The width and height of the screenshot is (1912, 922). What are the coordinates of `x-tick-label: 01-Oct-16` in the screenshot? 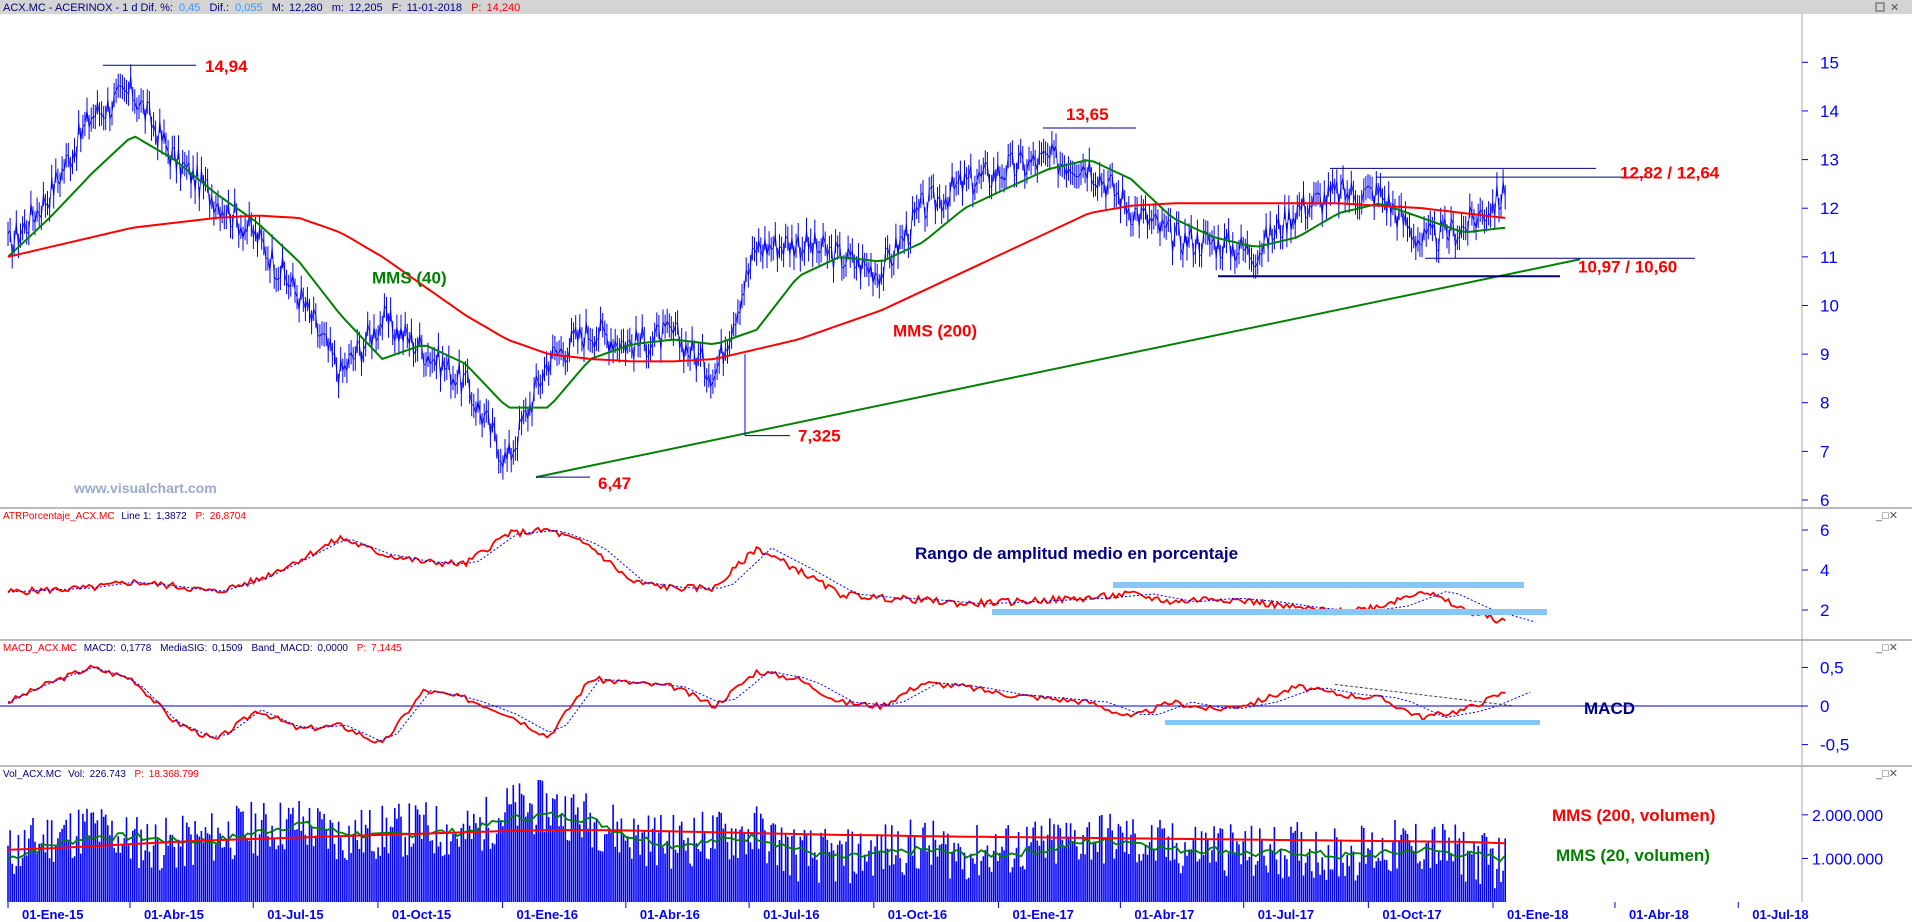 It's located at (917, 914).